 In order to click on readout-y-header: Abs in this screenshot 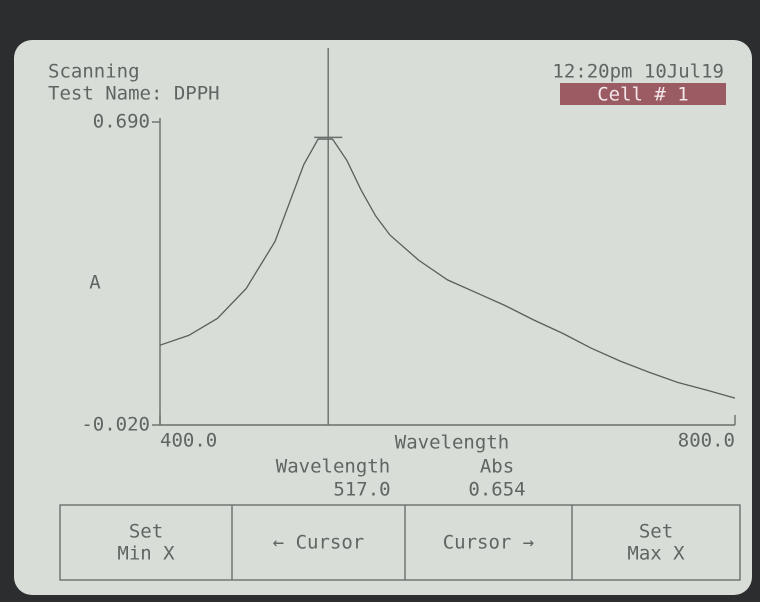, I will do `click(497, 467)`.